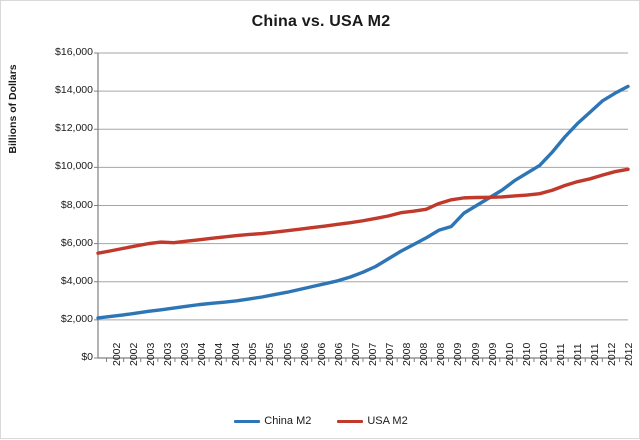 The width and height of the screenshot is (640, 440). I want to click on y-tick-label: $4,000, so click(76, 280).